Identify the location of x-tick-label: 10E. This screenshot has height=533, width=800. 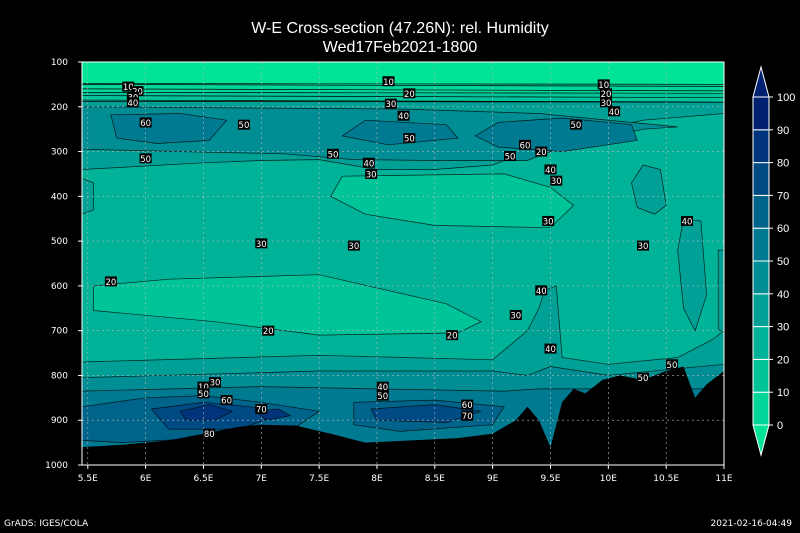
(608, 479).